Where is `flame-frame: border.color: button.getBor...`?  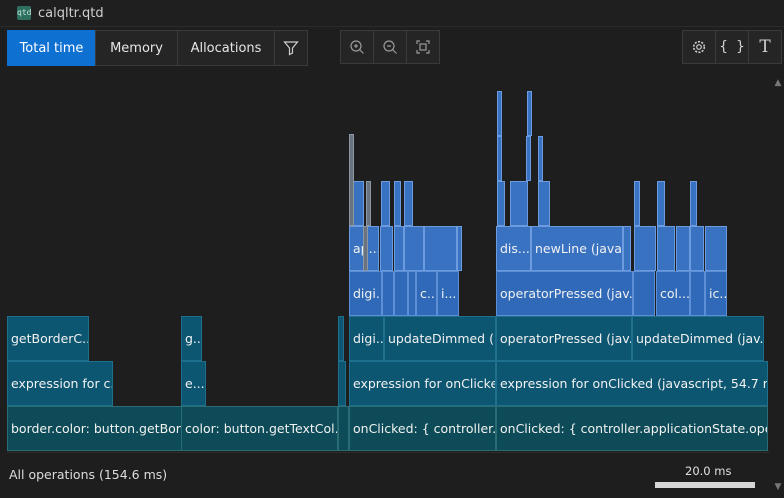 flame-frame: border.color: button.getBor... is located at coordinates (94, 428).